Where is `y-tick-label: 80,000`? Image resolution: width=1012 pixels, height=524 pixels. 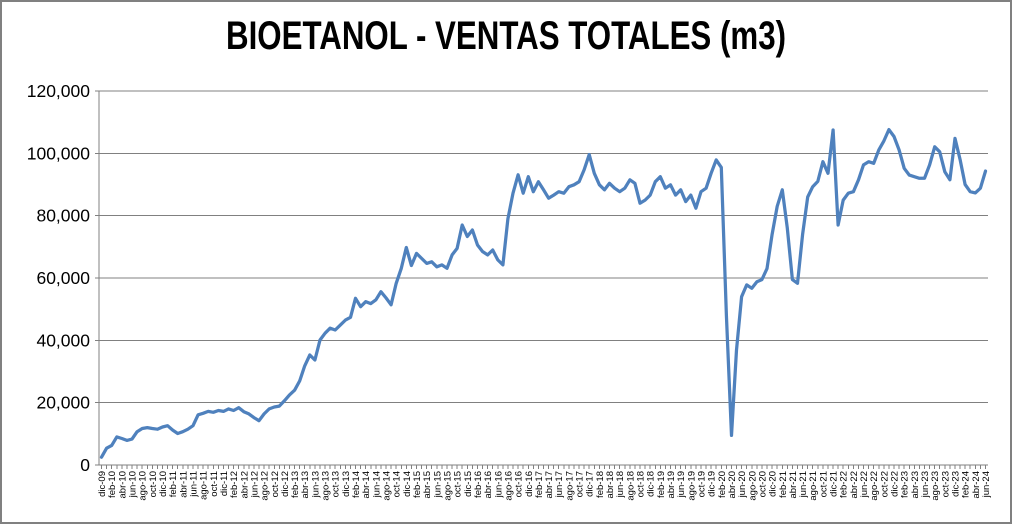 y-tick-label: 80,000 is located at coordinates (63, 216).